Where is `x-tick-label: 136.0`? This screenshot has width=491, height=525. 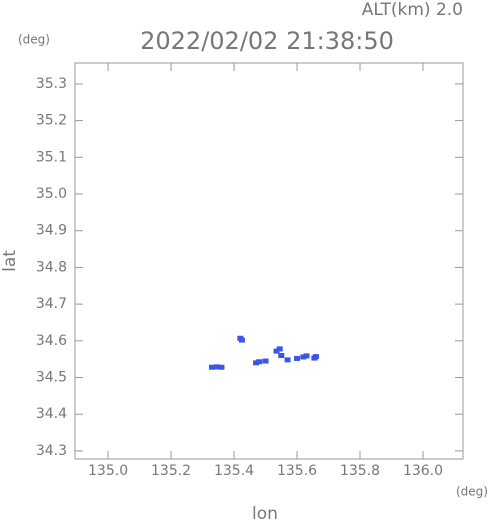 x-tick-label: 136.0 is located at coordinates (423, 471).